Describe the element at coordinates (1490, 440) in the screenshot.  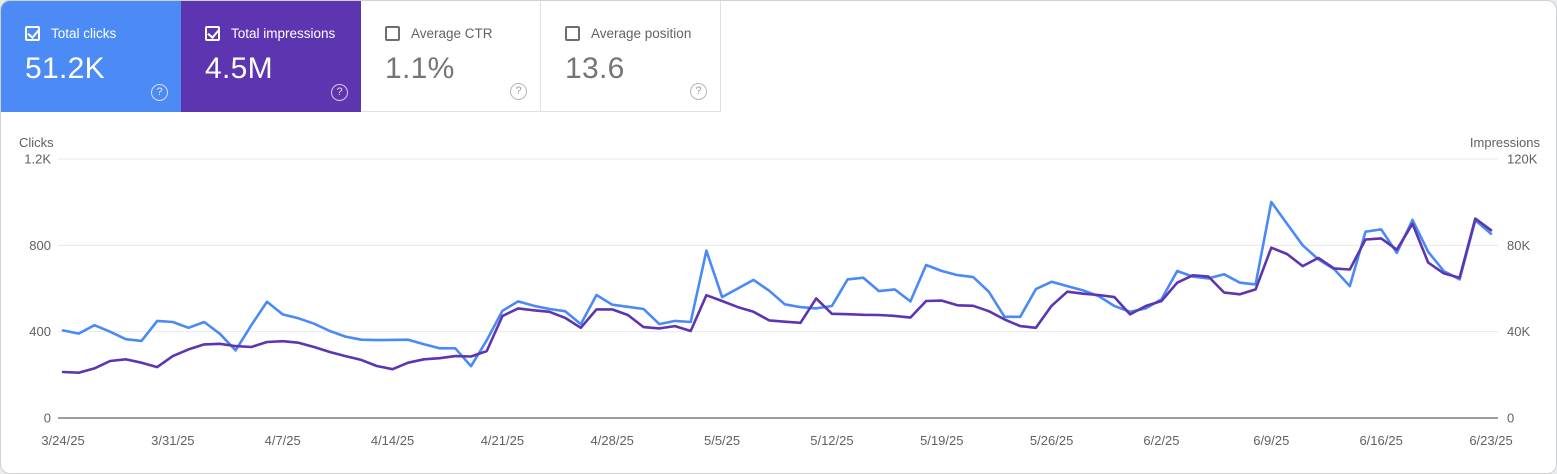
I see `x-axis-tick: 6/23/25` at that location.